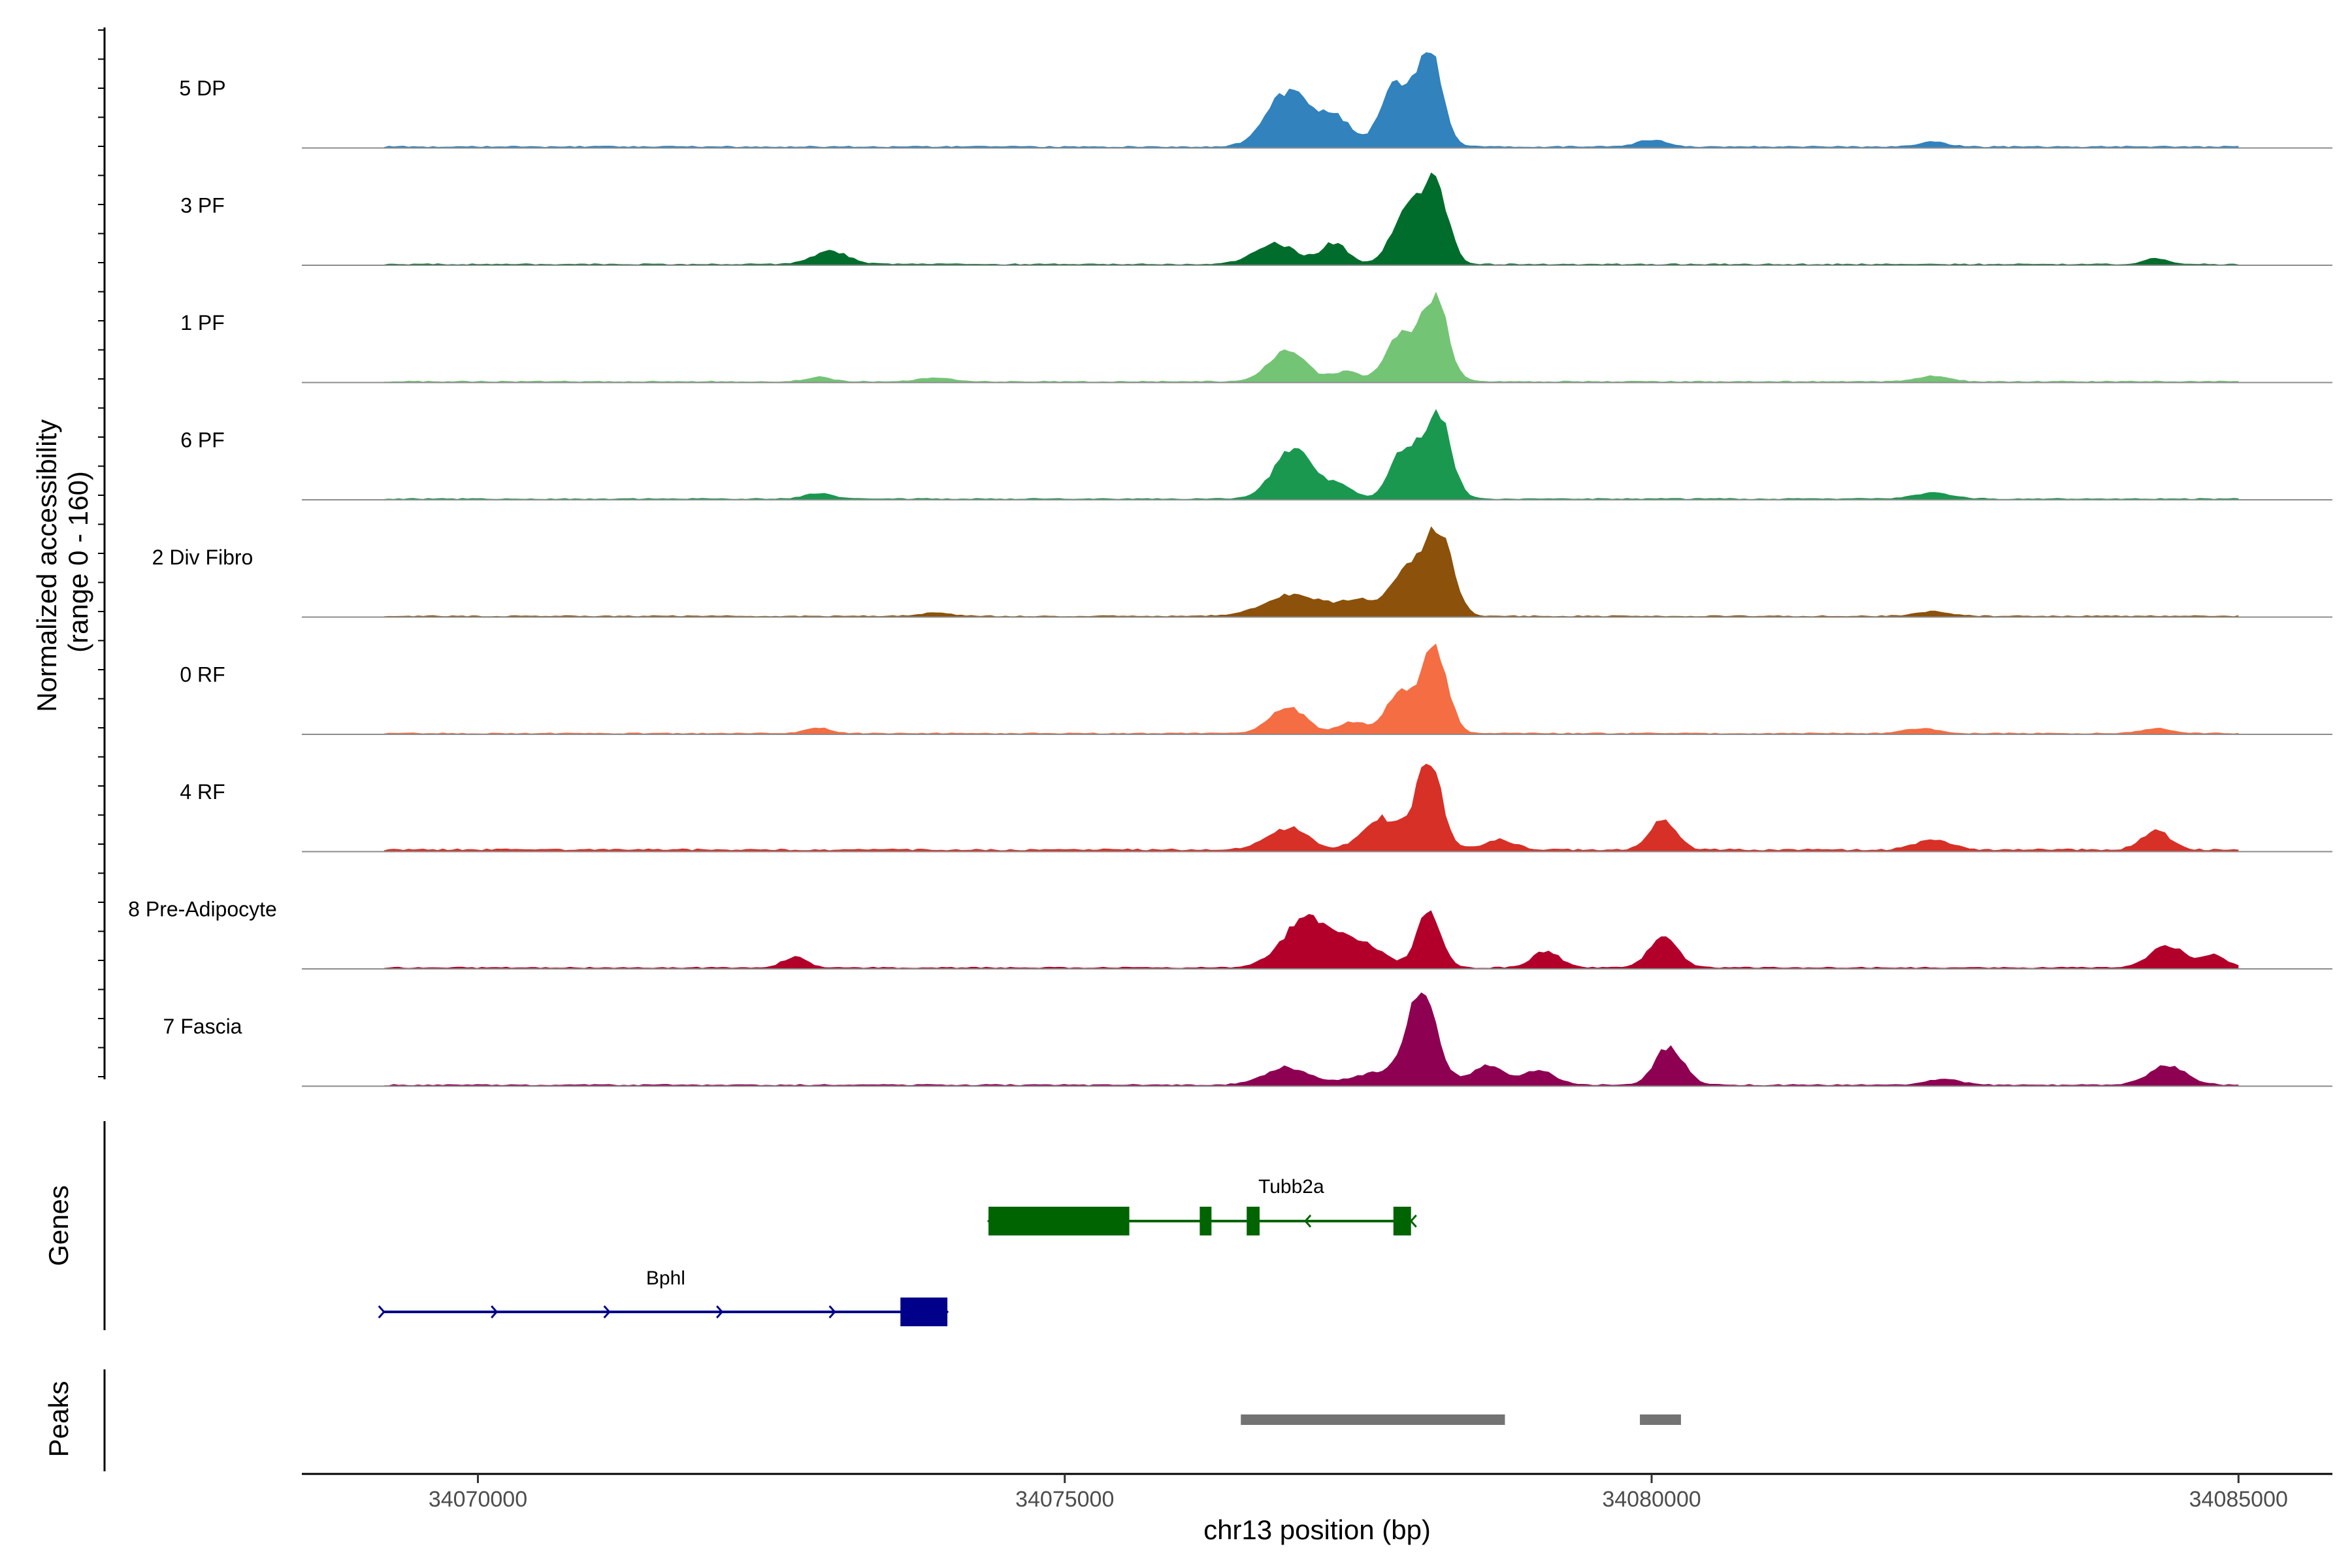 This screenshot has width=2352, height=1568. Describe the element at coordinates (202, 909) in the screenshot. I see `track-label: 8 Pre-Adipocyte` at that location.